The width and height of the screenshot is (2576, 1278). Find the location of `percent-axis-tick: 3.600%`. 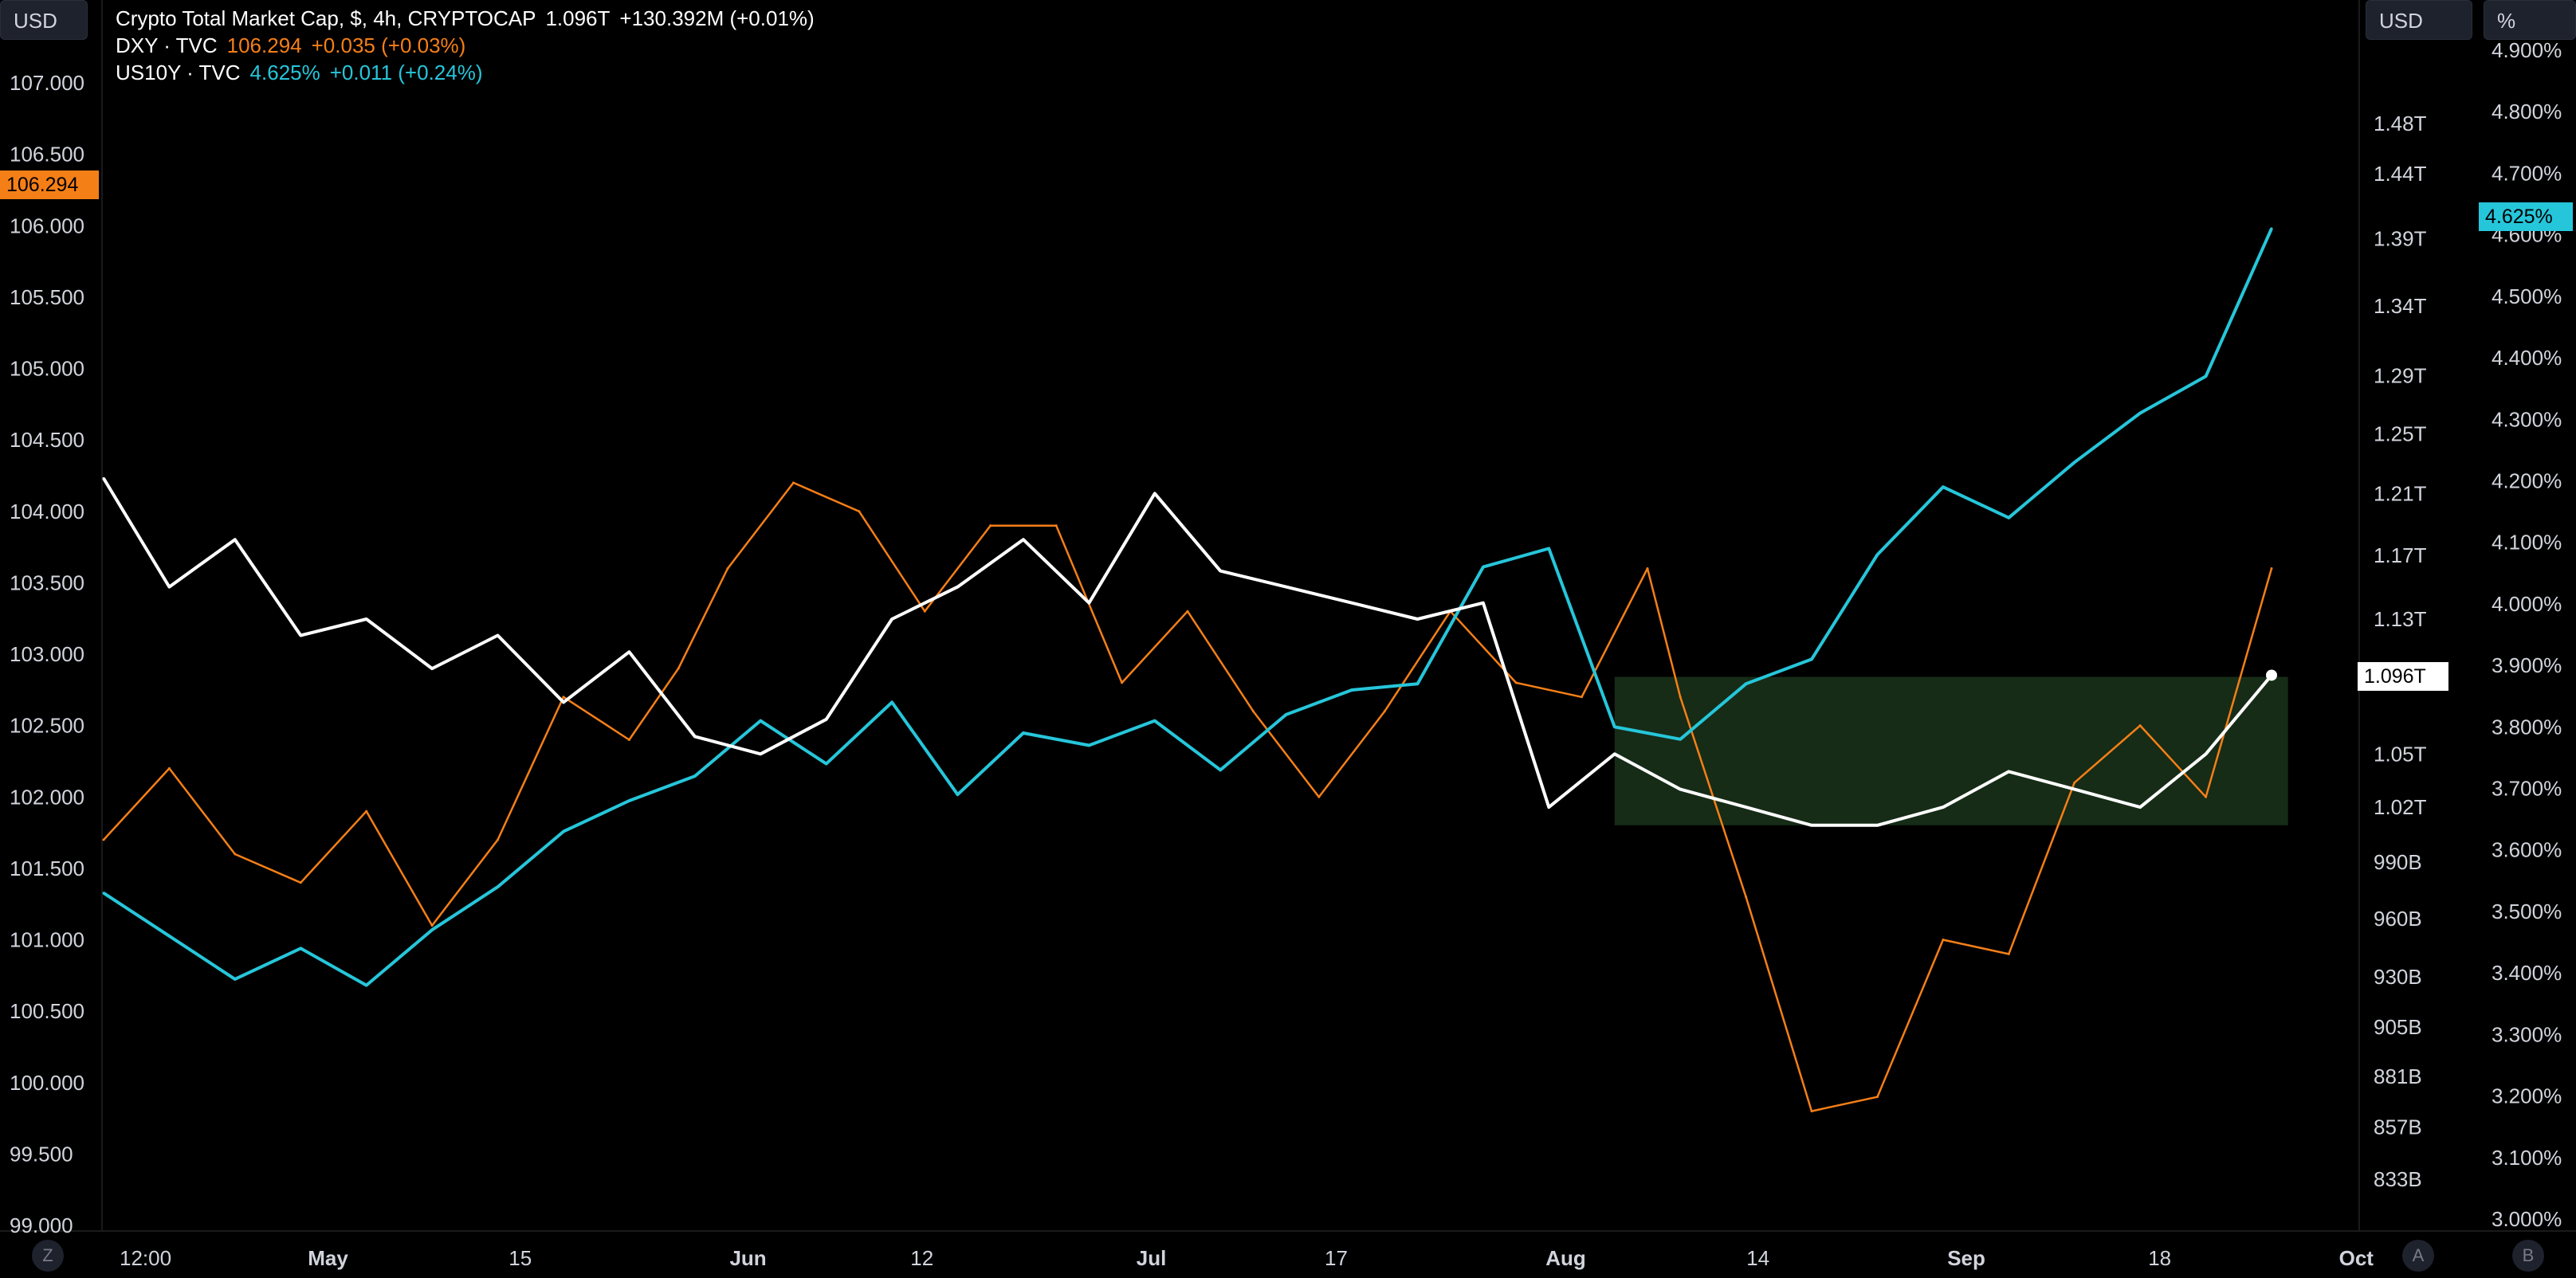

percent-axis-tick: 3.600% is located at coordinates (2527, 850).